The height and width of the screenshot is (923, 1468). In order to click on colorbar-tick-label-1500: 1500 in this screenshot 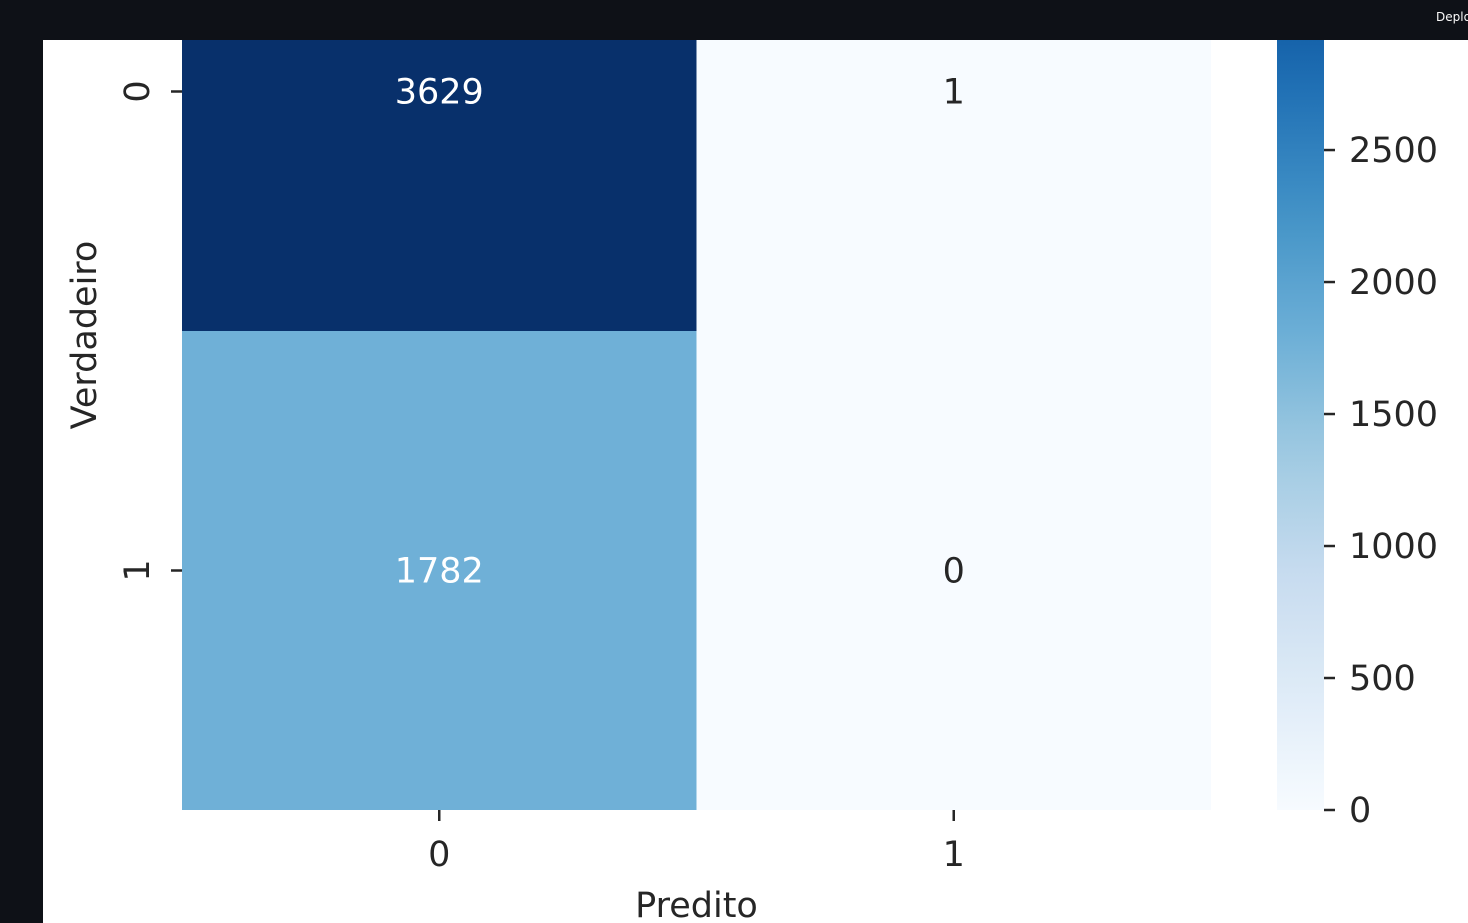, I will do `click(1393, 415)`.